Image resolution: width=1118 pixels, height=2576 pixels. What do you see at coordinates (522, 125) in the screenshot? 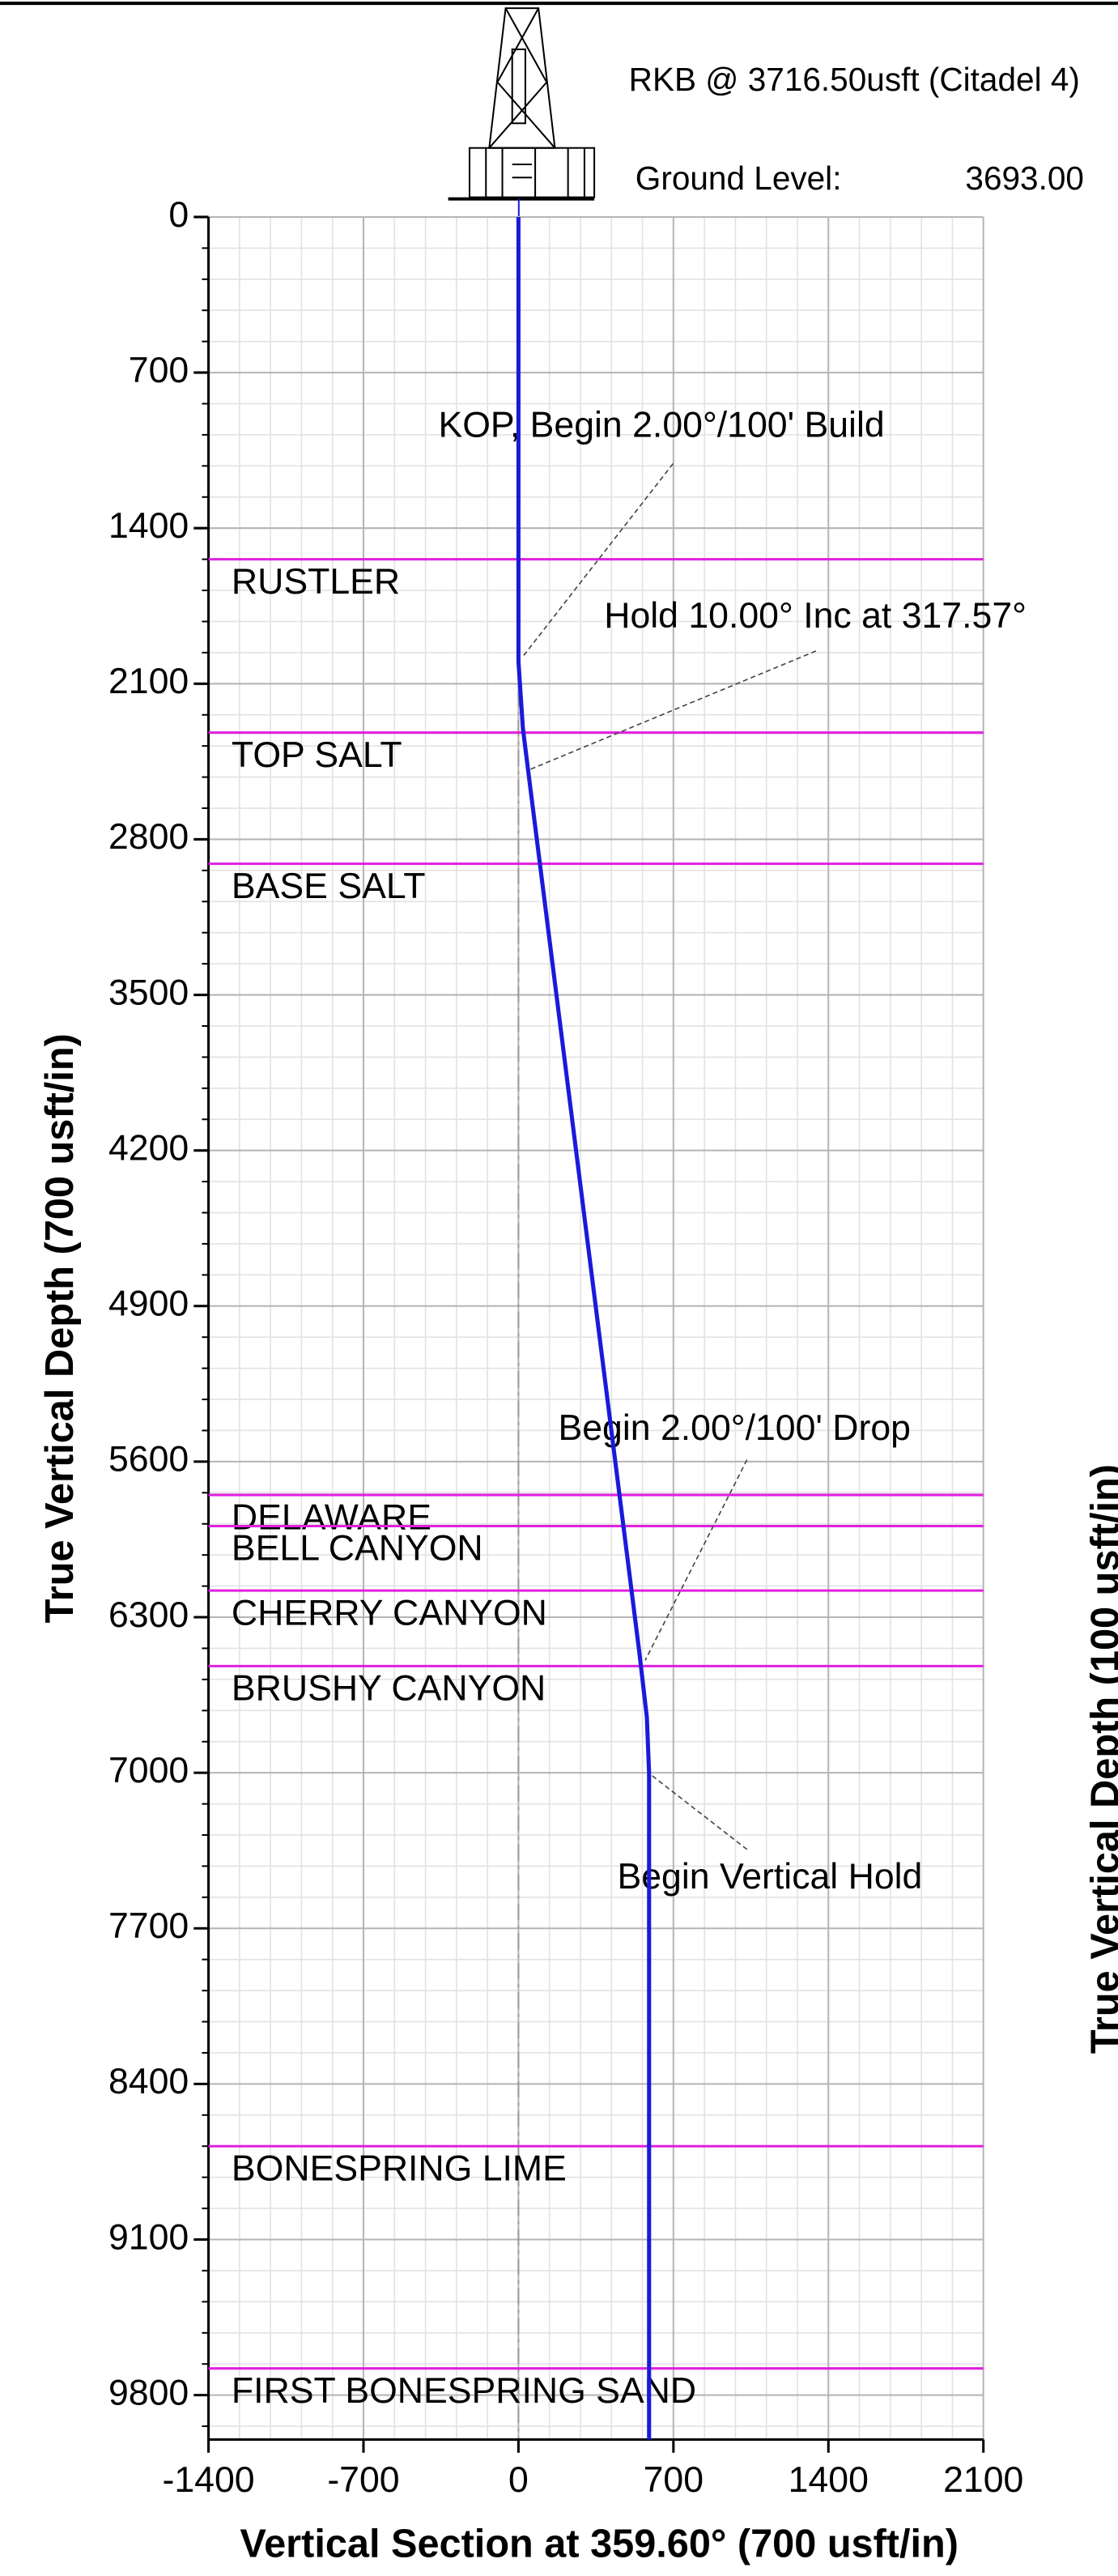
I see `derrick-icon` at bounding box center [522, 125].